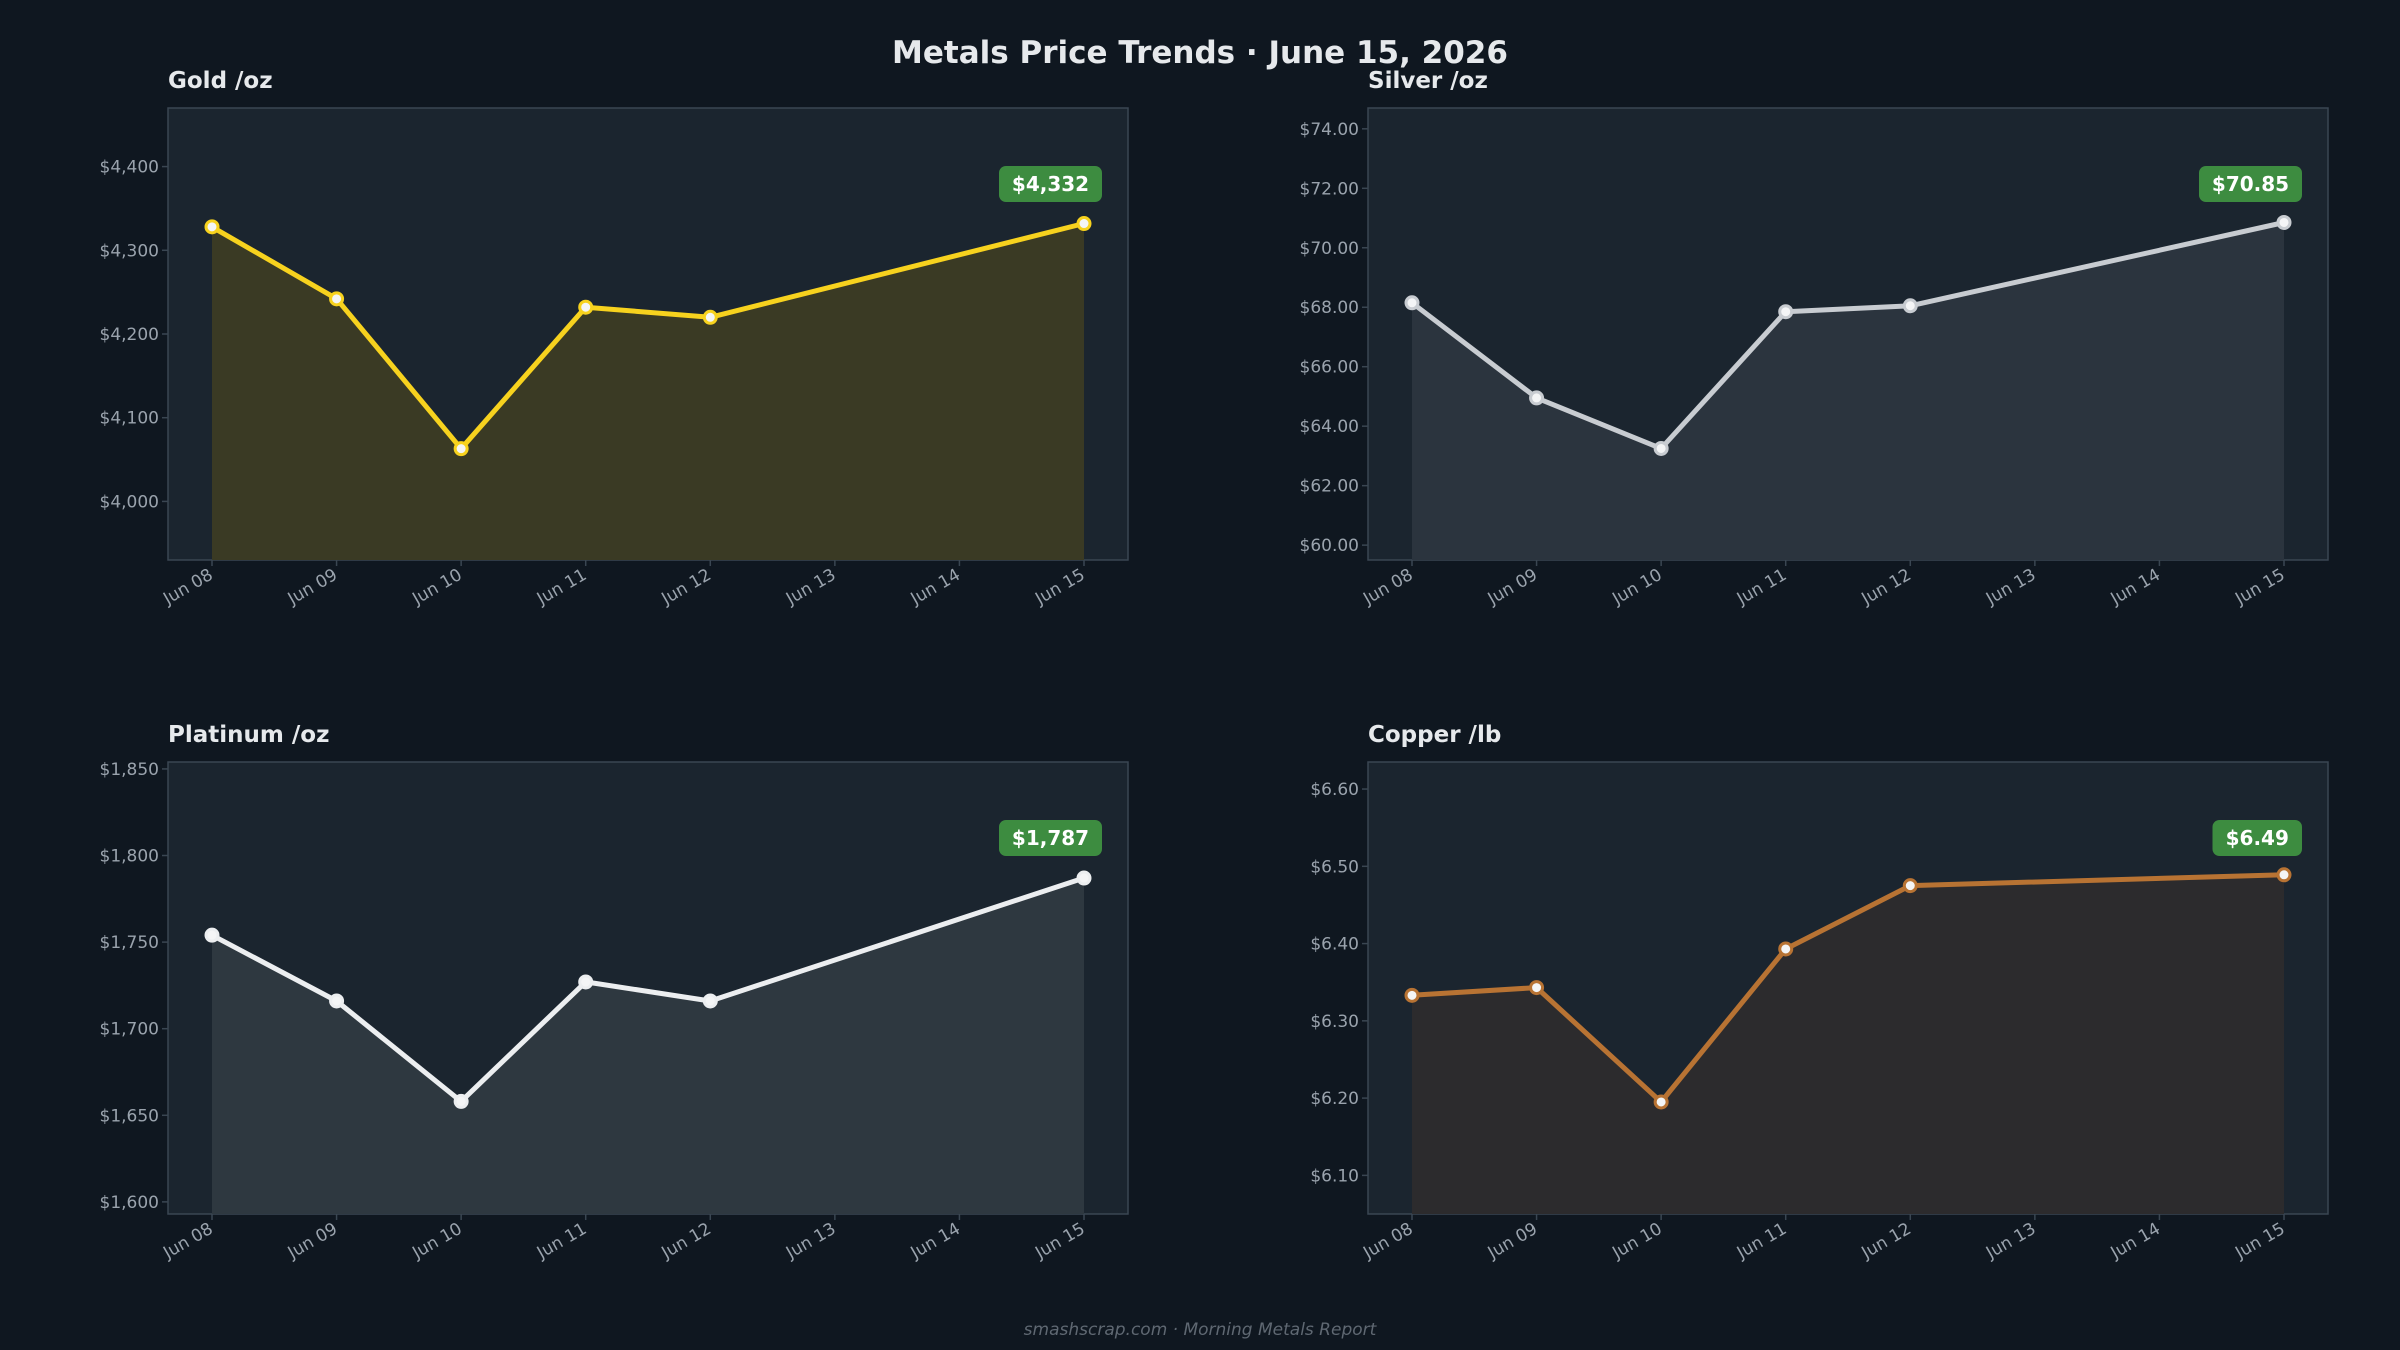 This screenshot has width=2400, height=1350. Describe the element at coordinates (648, 1046) in the screenshot. I see `platinum-area-fill` at that location.